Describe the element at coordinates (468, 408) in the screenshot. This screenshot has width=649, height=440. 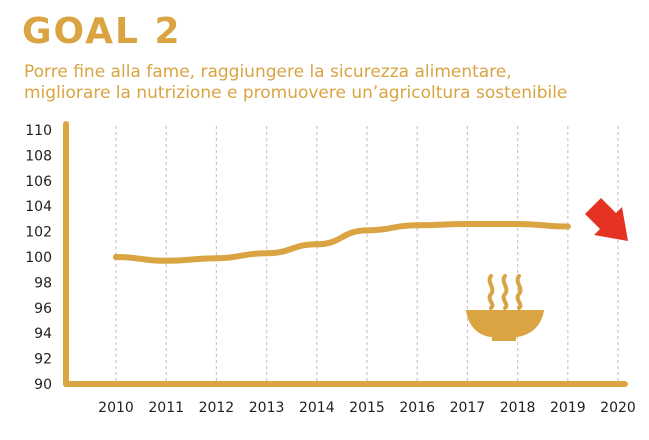
I see `x-tick-label-2017: 2017` at that location.